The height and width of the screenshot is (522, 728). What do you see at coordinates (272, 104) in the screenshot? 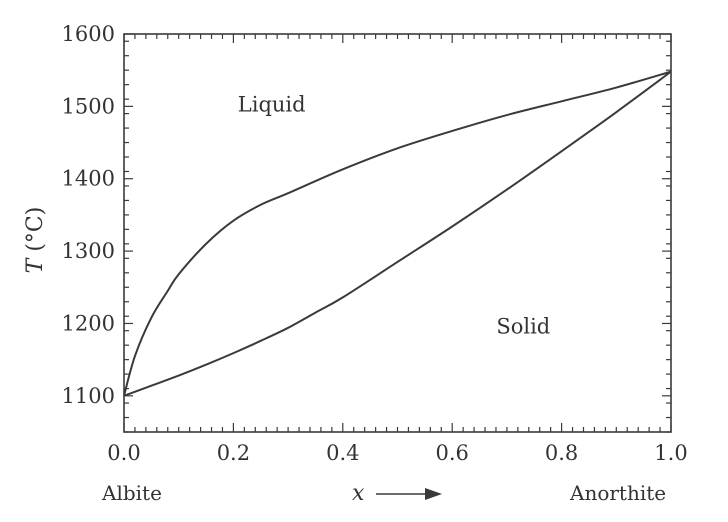
I see `region-label-liquid: Liquid` at bounding box center [272, 104].